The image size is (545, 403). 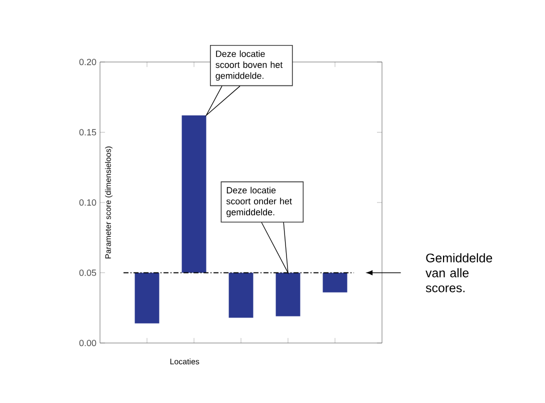 What do you see at coordinates (87, 202) in the screenshot?
I see `y-tick-label: 0.10` at bounding box center [87, 202].